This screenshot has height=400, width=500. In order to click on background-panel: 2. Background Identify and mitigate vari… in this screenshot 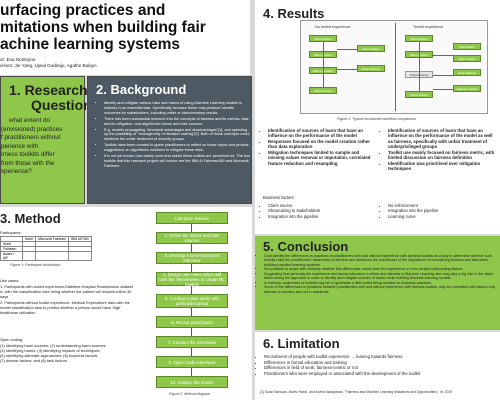, I will do `click(169, 140)`.